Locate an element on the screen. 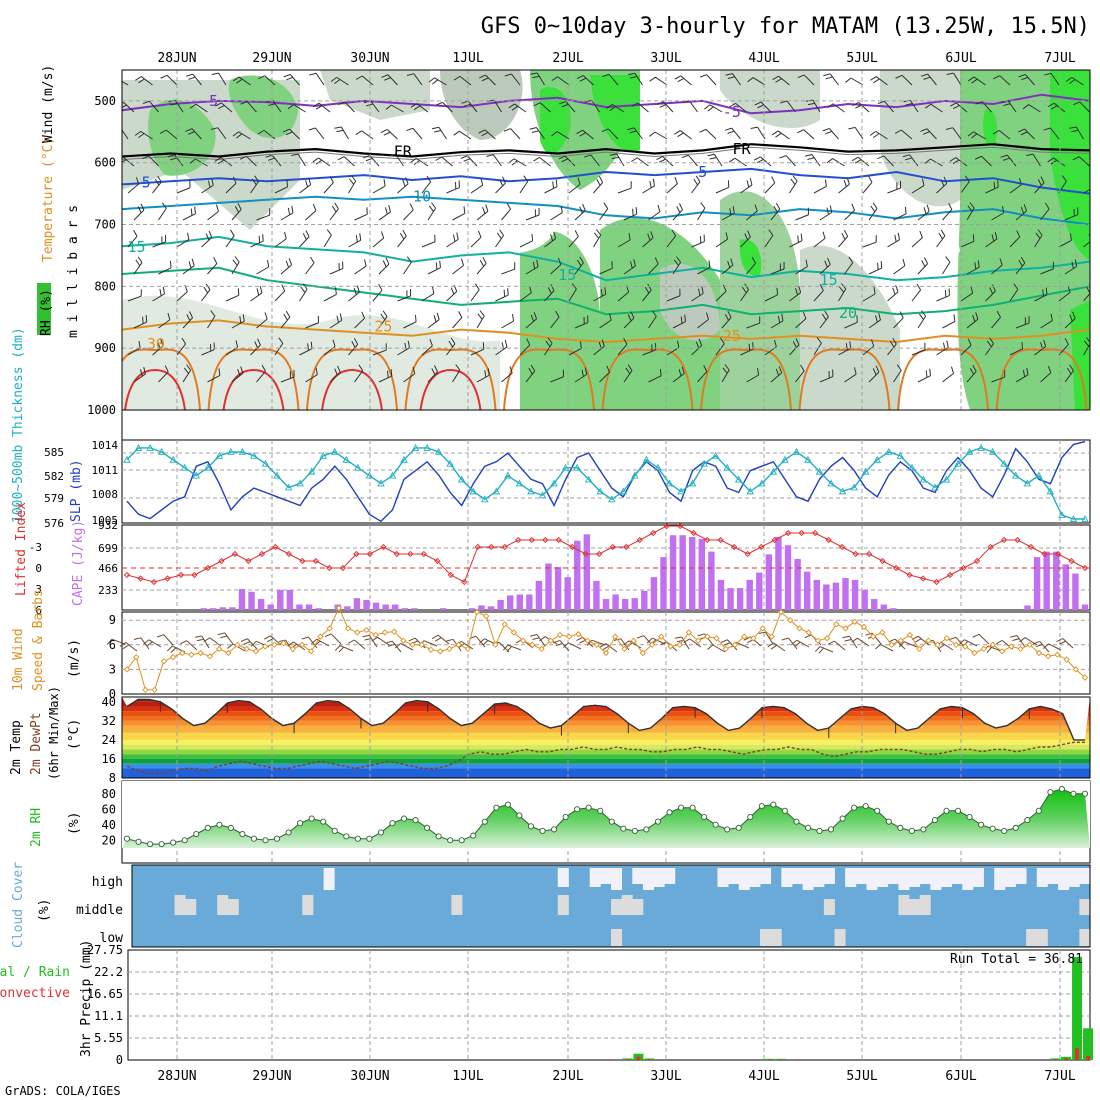 The width and height of the screenshot is (1100, 1100). cape-tick-label: 233 is located at coordinates (108, 590).